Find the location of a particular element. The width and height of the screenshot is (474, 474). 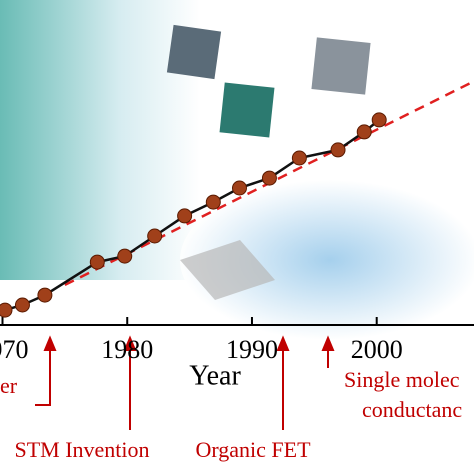

annotation: er is located at coordinates (9, 385).